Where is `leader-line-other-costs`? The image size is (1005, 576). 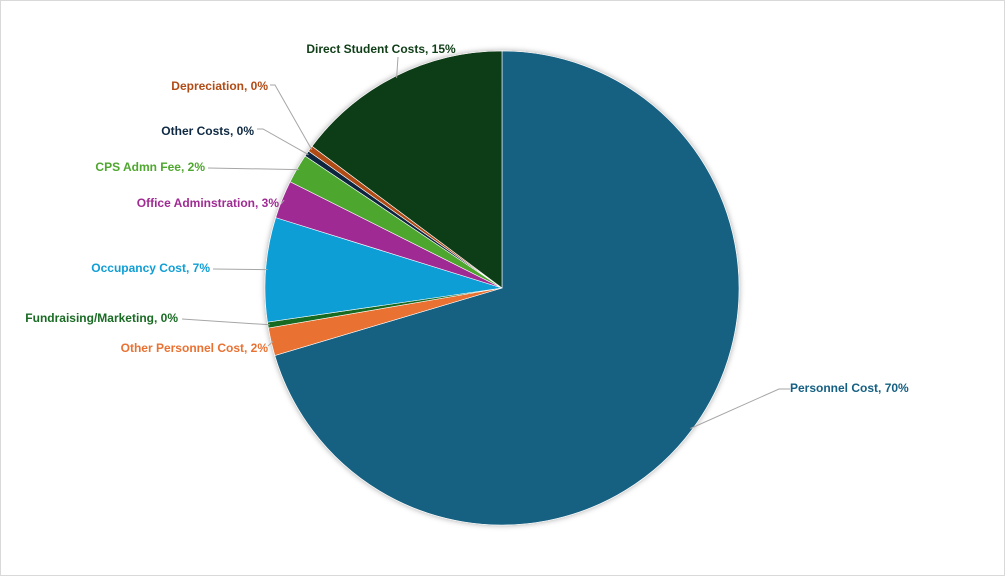
leader-line-other-costs is located at coordinates (283, 142).